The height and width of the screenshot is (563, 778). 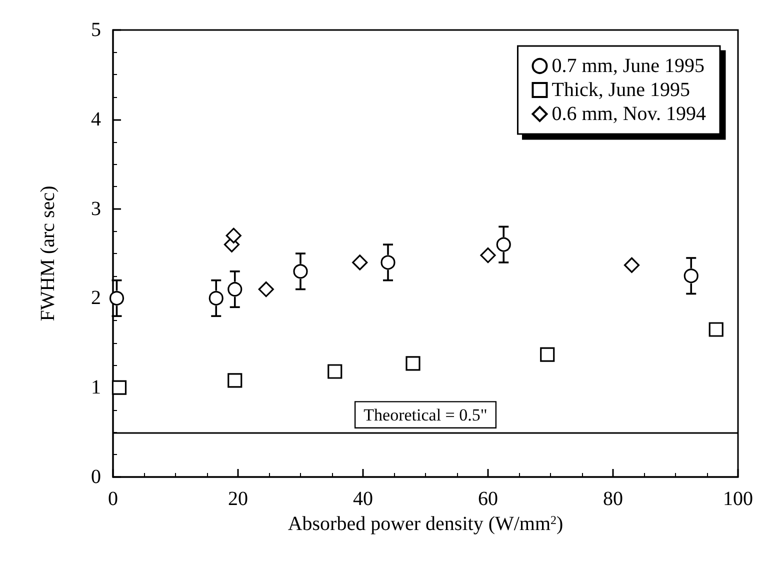 What do you see at coordinates (48, 254) in the screenshot?
I see `y-axis-title: FWHM (arc sec)` at bounding box center [48, 254].